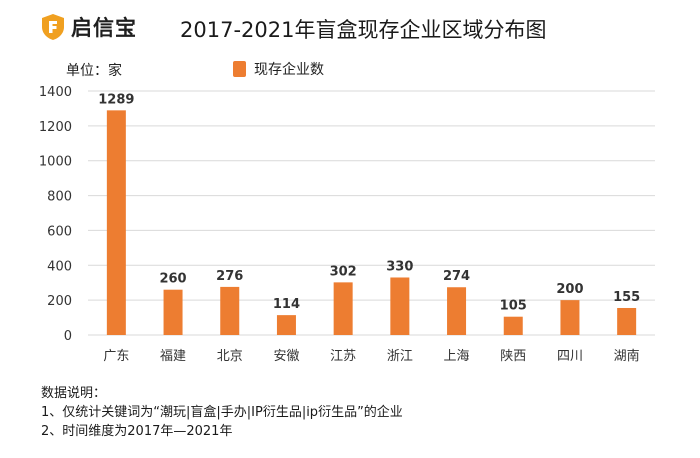  I want to click on legend-label: 现存企业数, so click(289, 70).